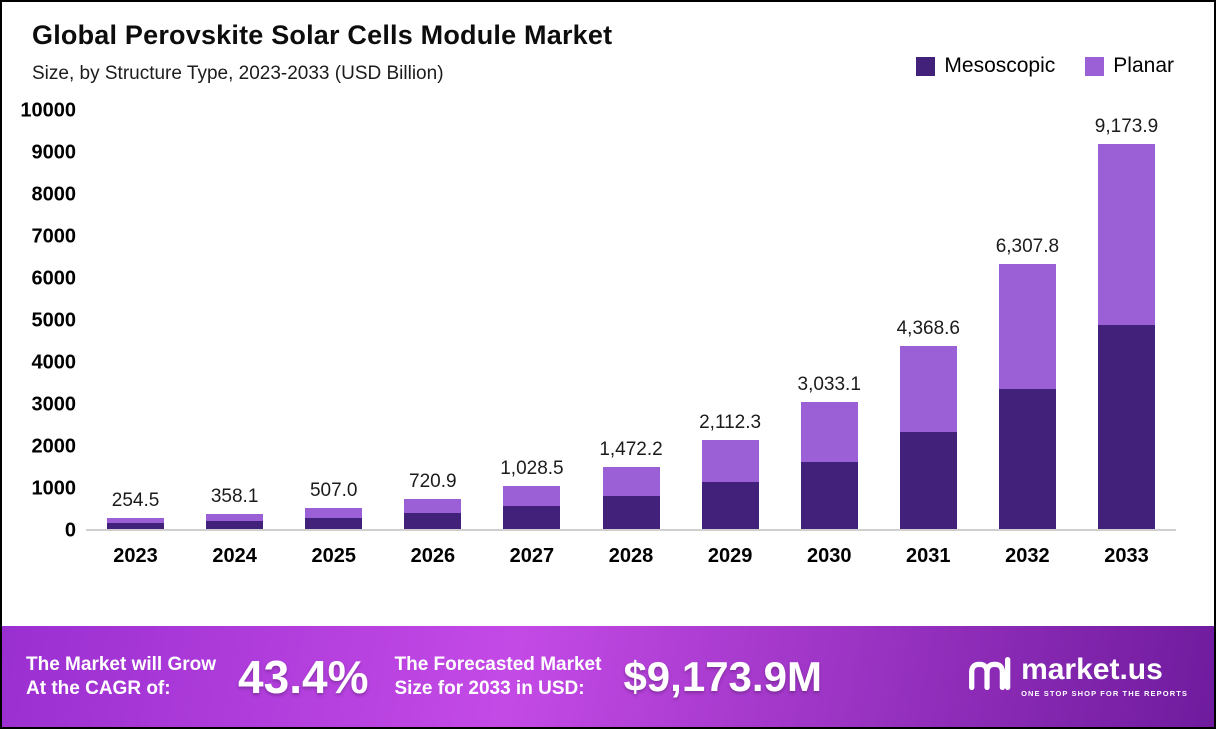  What do you see at coordinates (532, 556) in the screenshot?
I see `x-tick-label: 2027` at bounding box center [532, 556].